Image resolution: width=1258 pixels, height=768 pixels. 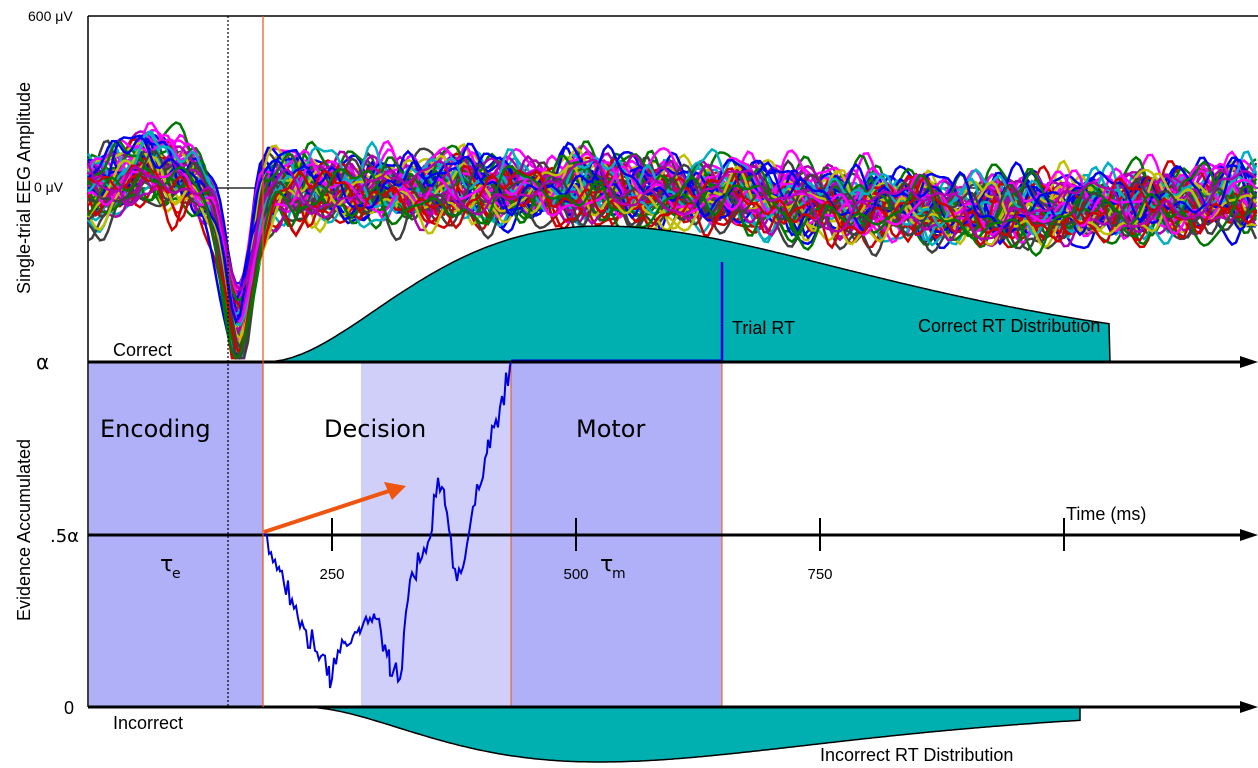 What do you see at coordinates (331, 574) in the screenshot?
I see `time-tick-label-250: 250` at bounding box center [331, 574].